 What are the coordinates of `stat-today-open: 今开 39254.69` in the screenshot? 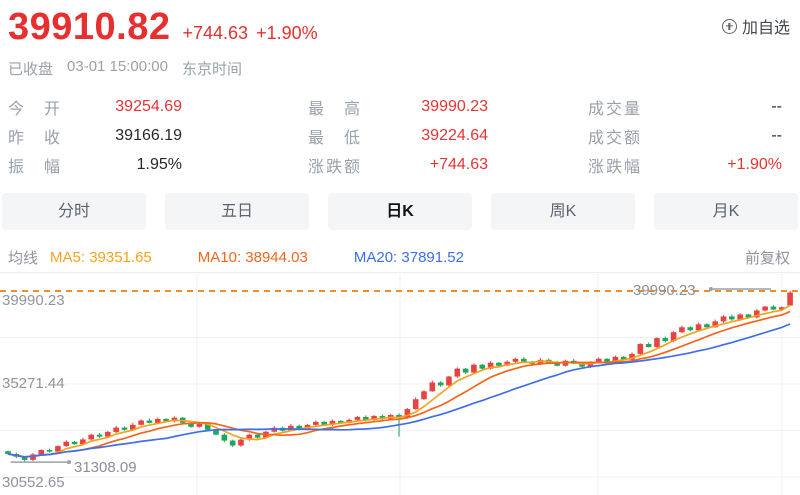 It's located at (95, 107).